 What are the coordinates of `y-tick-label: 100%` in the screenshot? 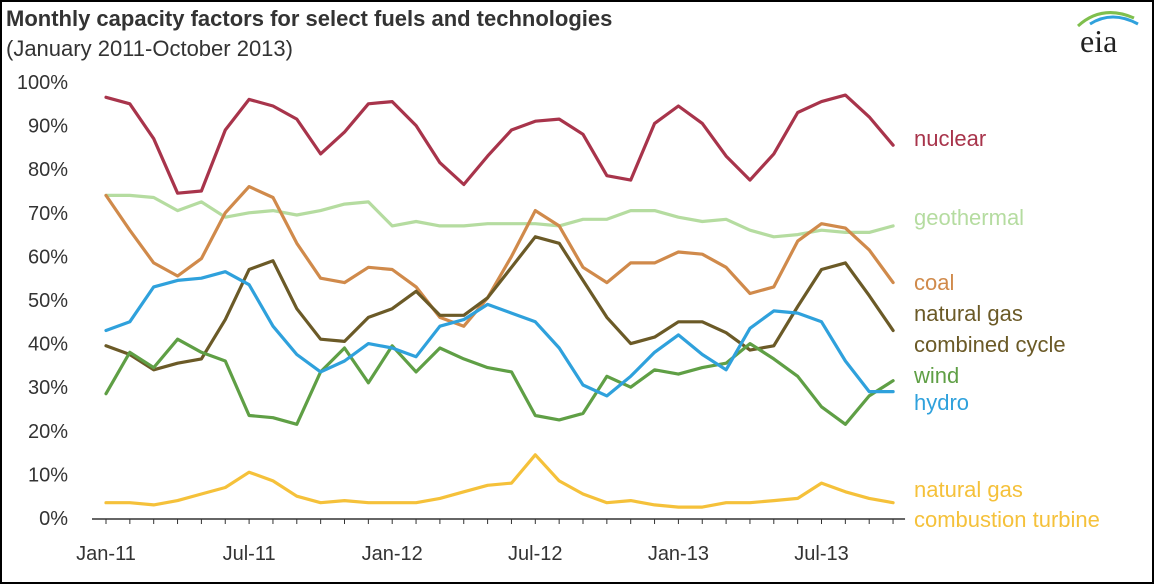 It's located at (42, 83).